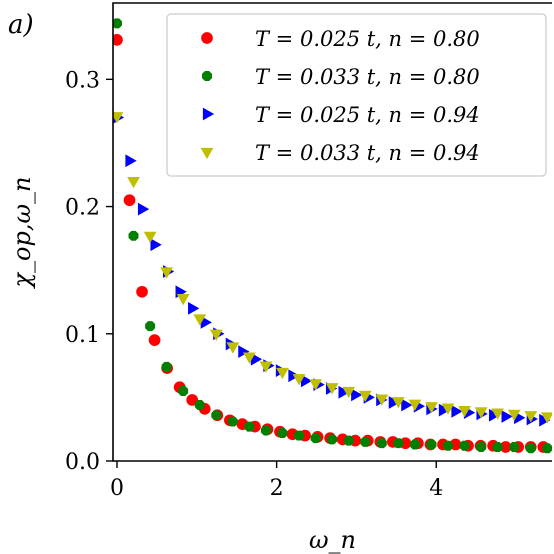 The image size is (554, 554). I want to click on legend-item: T = 0.025 t, n = 0.80, so click(340, 39).